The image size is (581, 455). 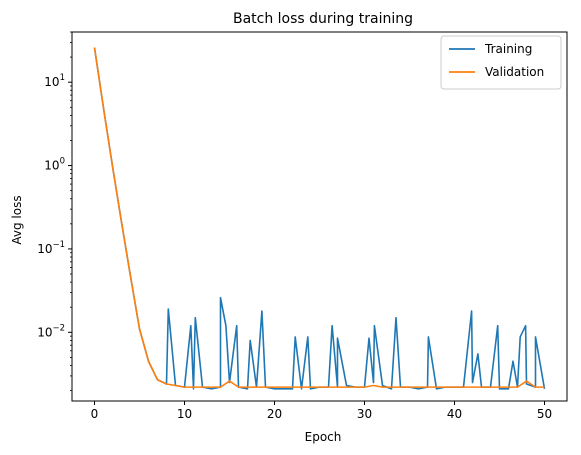 What do you see at coordinates (454, 414) in the screenshot?
I see `x-tick-label: 40` at bounding box center [454, 414].